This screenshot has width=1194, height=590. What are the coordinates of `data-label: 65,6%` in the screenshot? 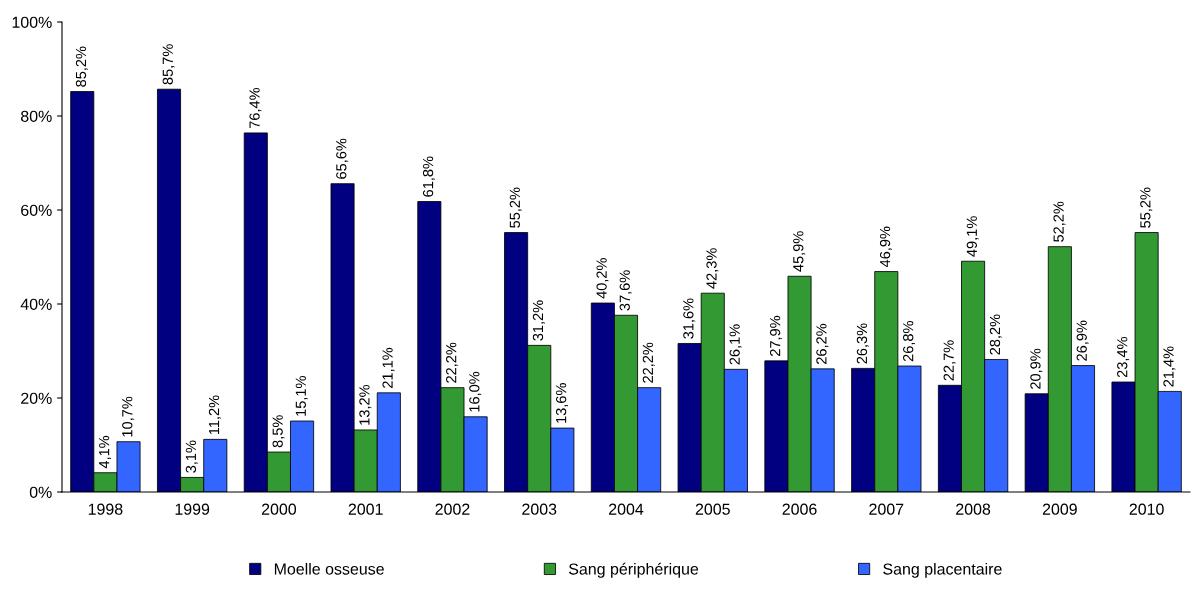 It's located at (342, 158).